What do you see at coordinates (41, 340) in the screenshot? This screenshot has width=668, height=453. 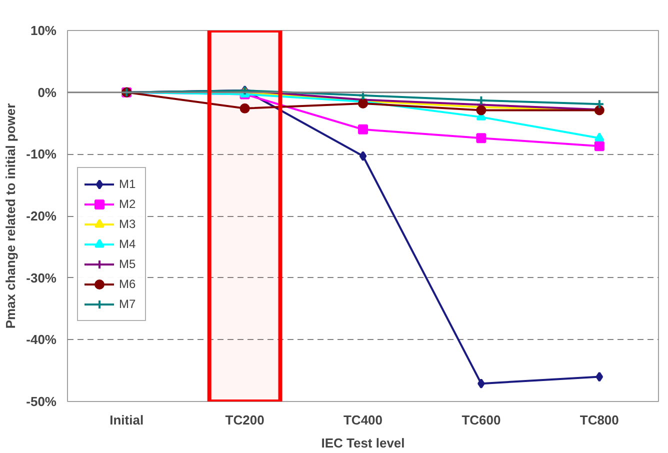 I see `y-tick-label: -40%` at bounding box center [41, 340].